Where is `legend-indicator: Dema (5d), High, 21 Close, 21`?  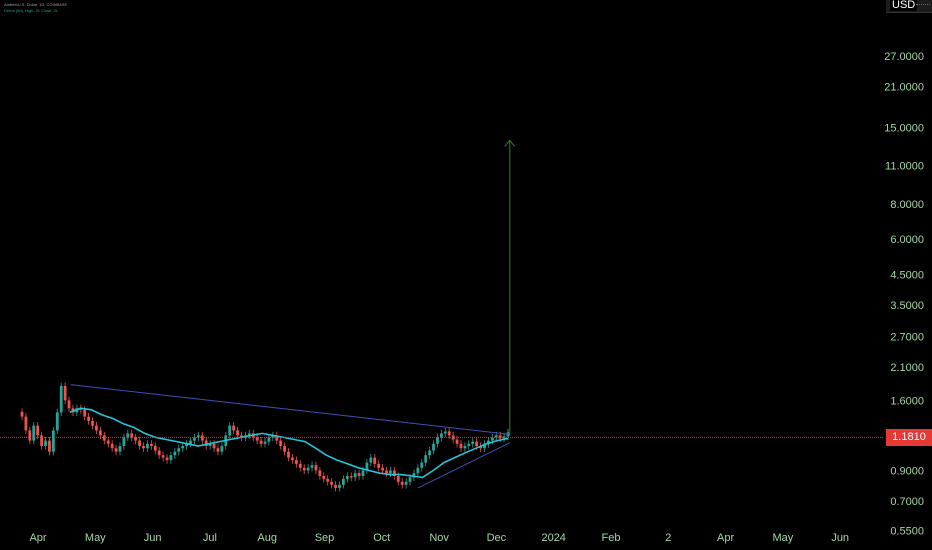
legend-indicator: Dema (5d), High, 21 Close, 21 is located at coordinates (31, 10).